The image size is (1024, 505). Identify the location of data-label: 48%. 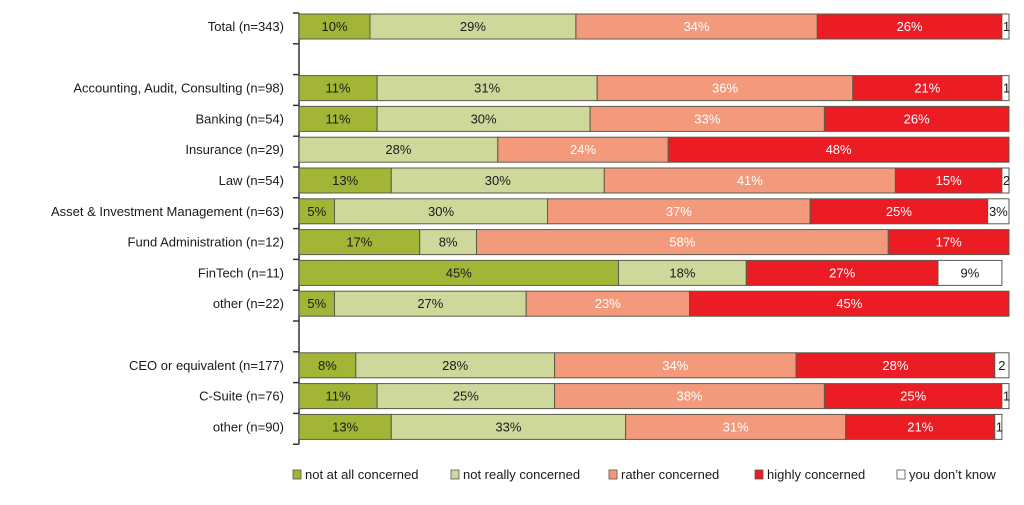
(839, 149).